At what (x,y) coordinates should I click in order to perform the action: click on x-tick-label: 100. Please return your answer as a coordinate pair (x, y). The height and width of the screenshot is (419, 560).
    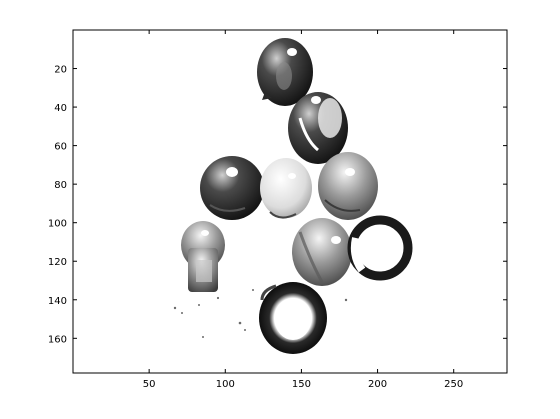
    Looking at the image, I should click on (225, 384).